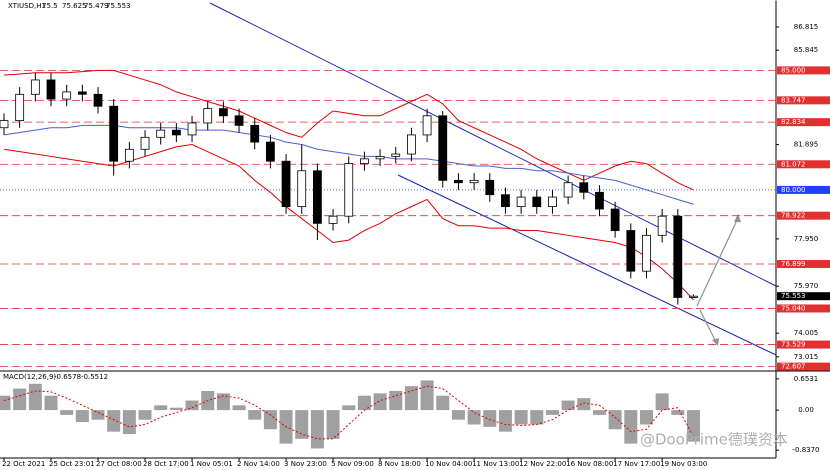  I want to click on x-tick-label: 3 Nov 23:00, so click(305, 464).